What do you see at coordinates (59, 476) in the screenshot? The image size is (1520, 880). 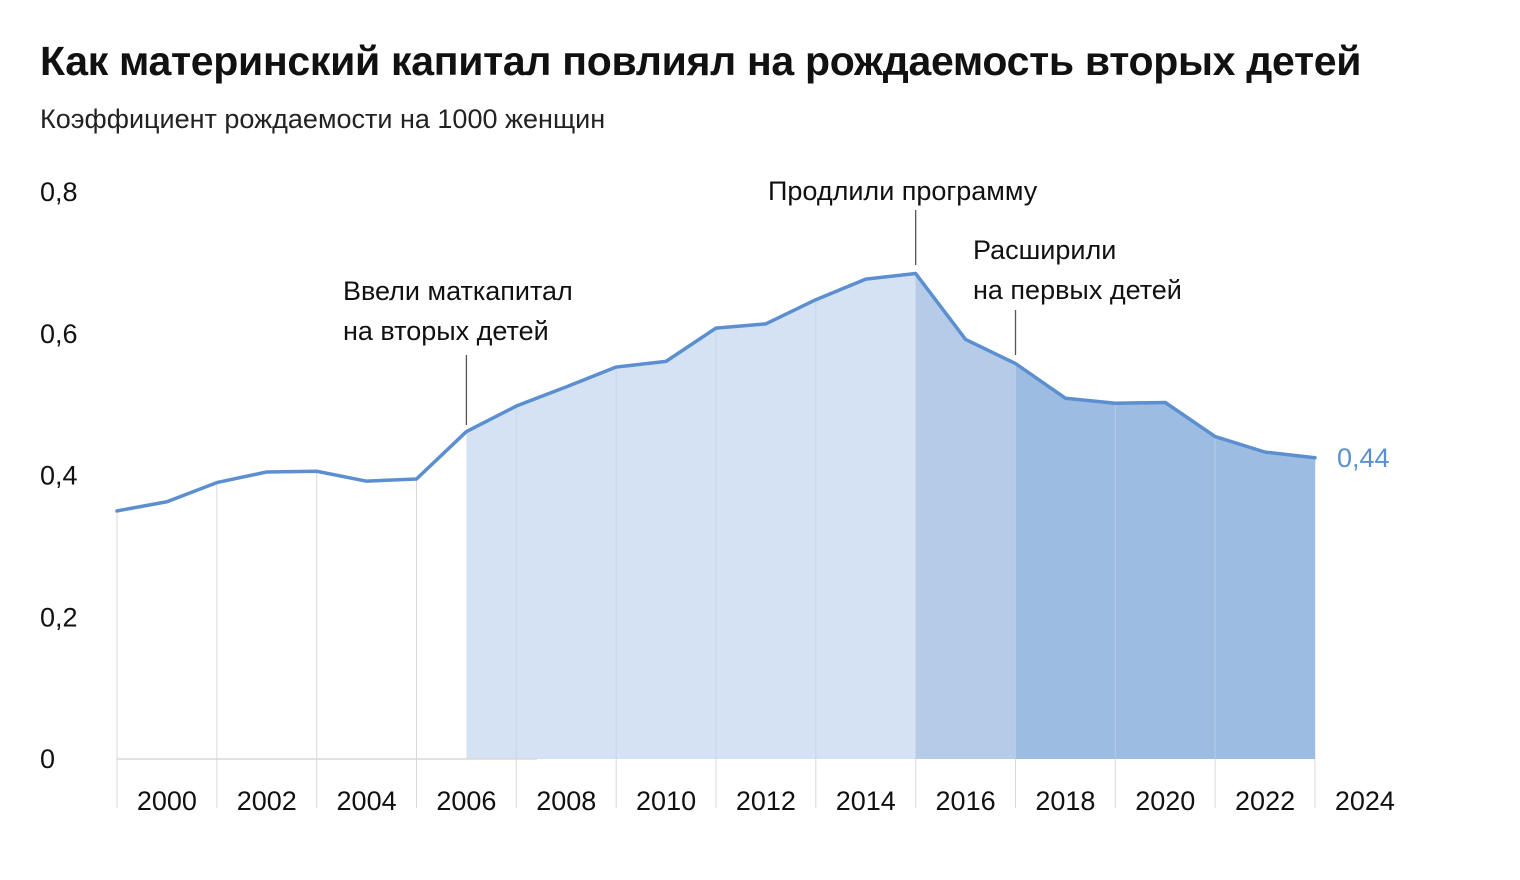 I see `y-tick-label: 0,4` at bounding box center [59, 476].